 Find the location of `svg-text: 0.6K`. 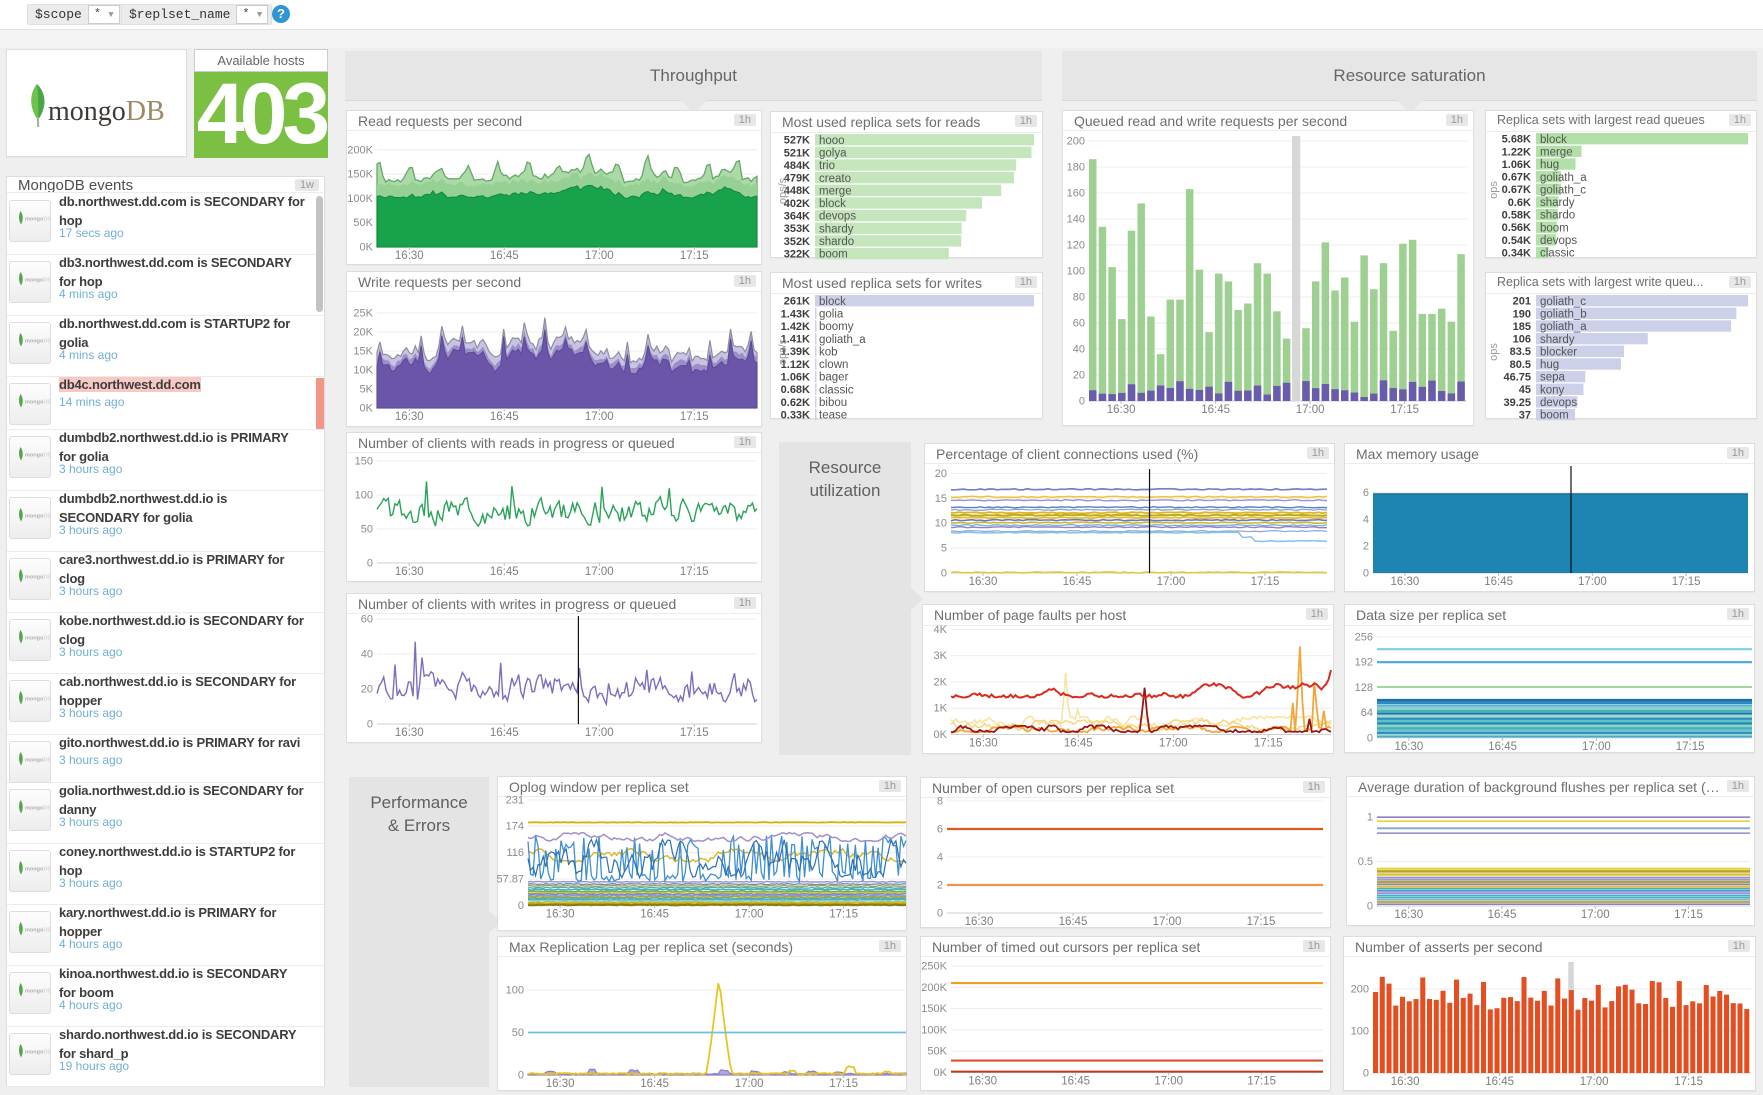

svg-text: 0.6K is located at coordinates (1519, 203).